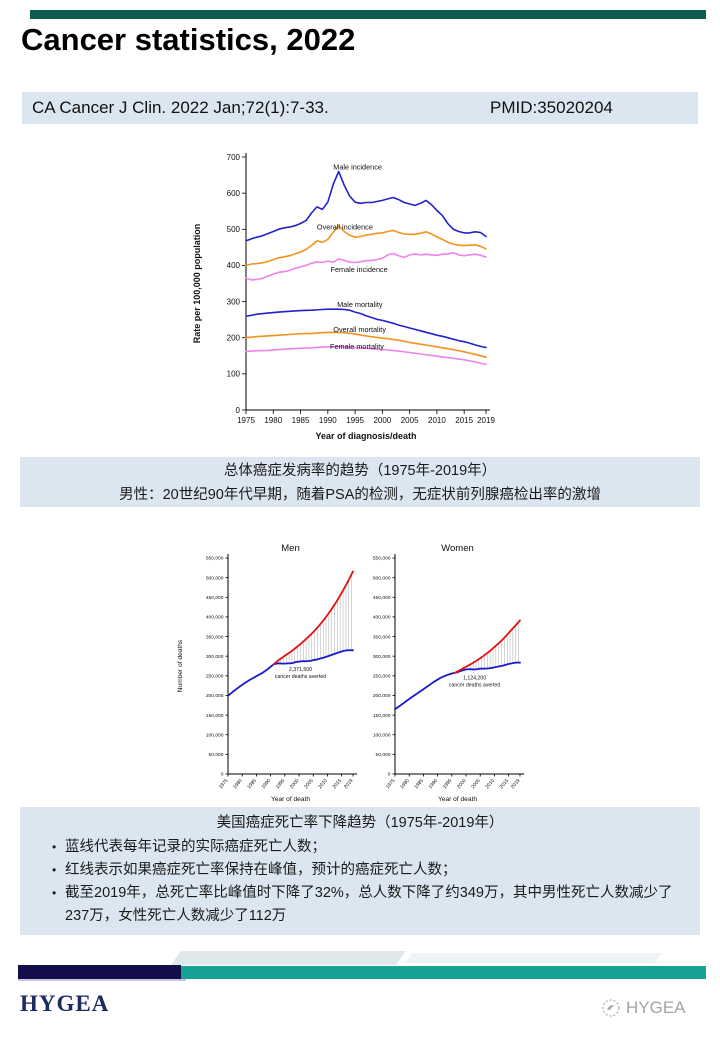 Image resolution: width=720 pixels, height=1040 pixels. I want to click on svg-text: 600, so click(234, 193).